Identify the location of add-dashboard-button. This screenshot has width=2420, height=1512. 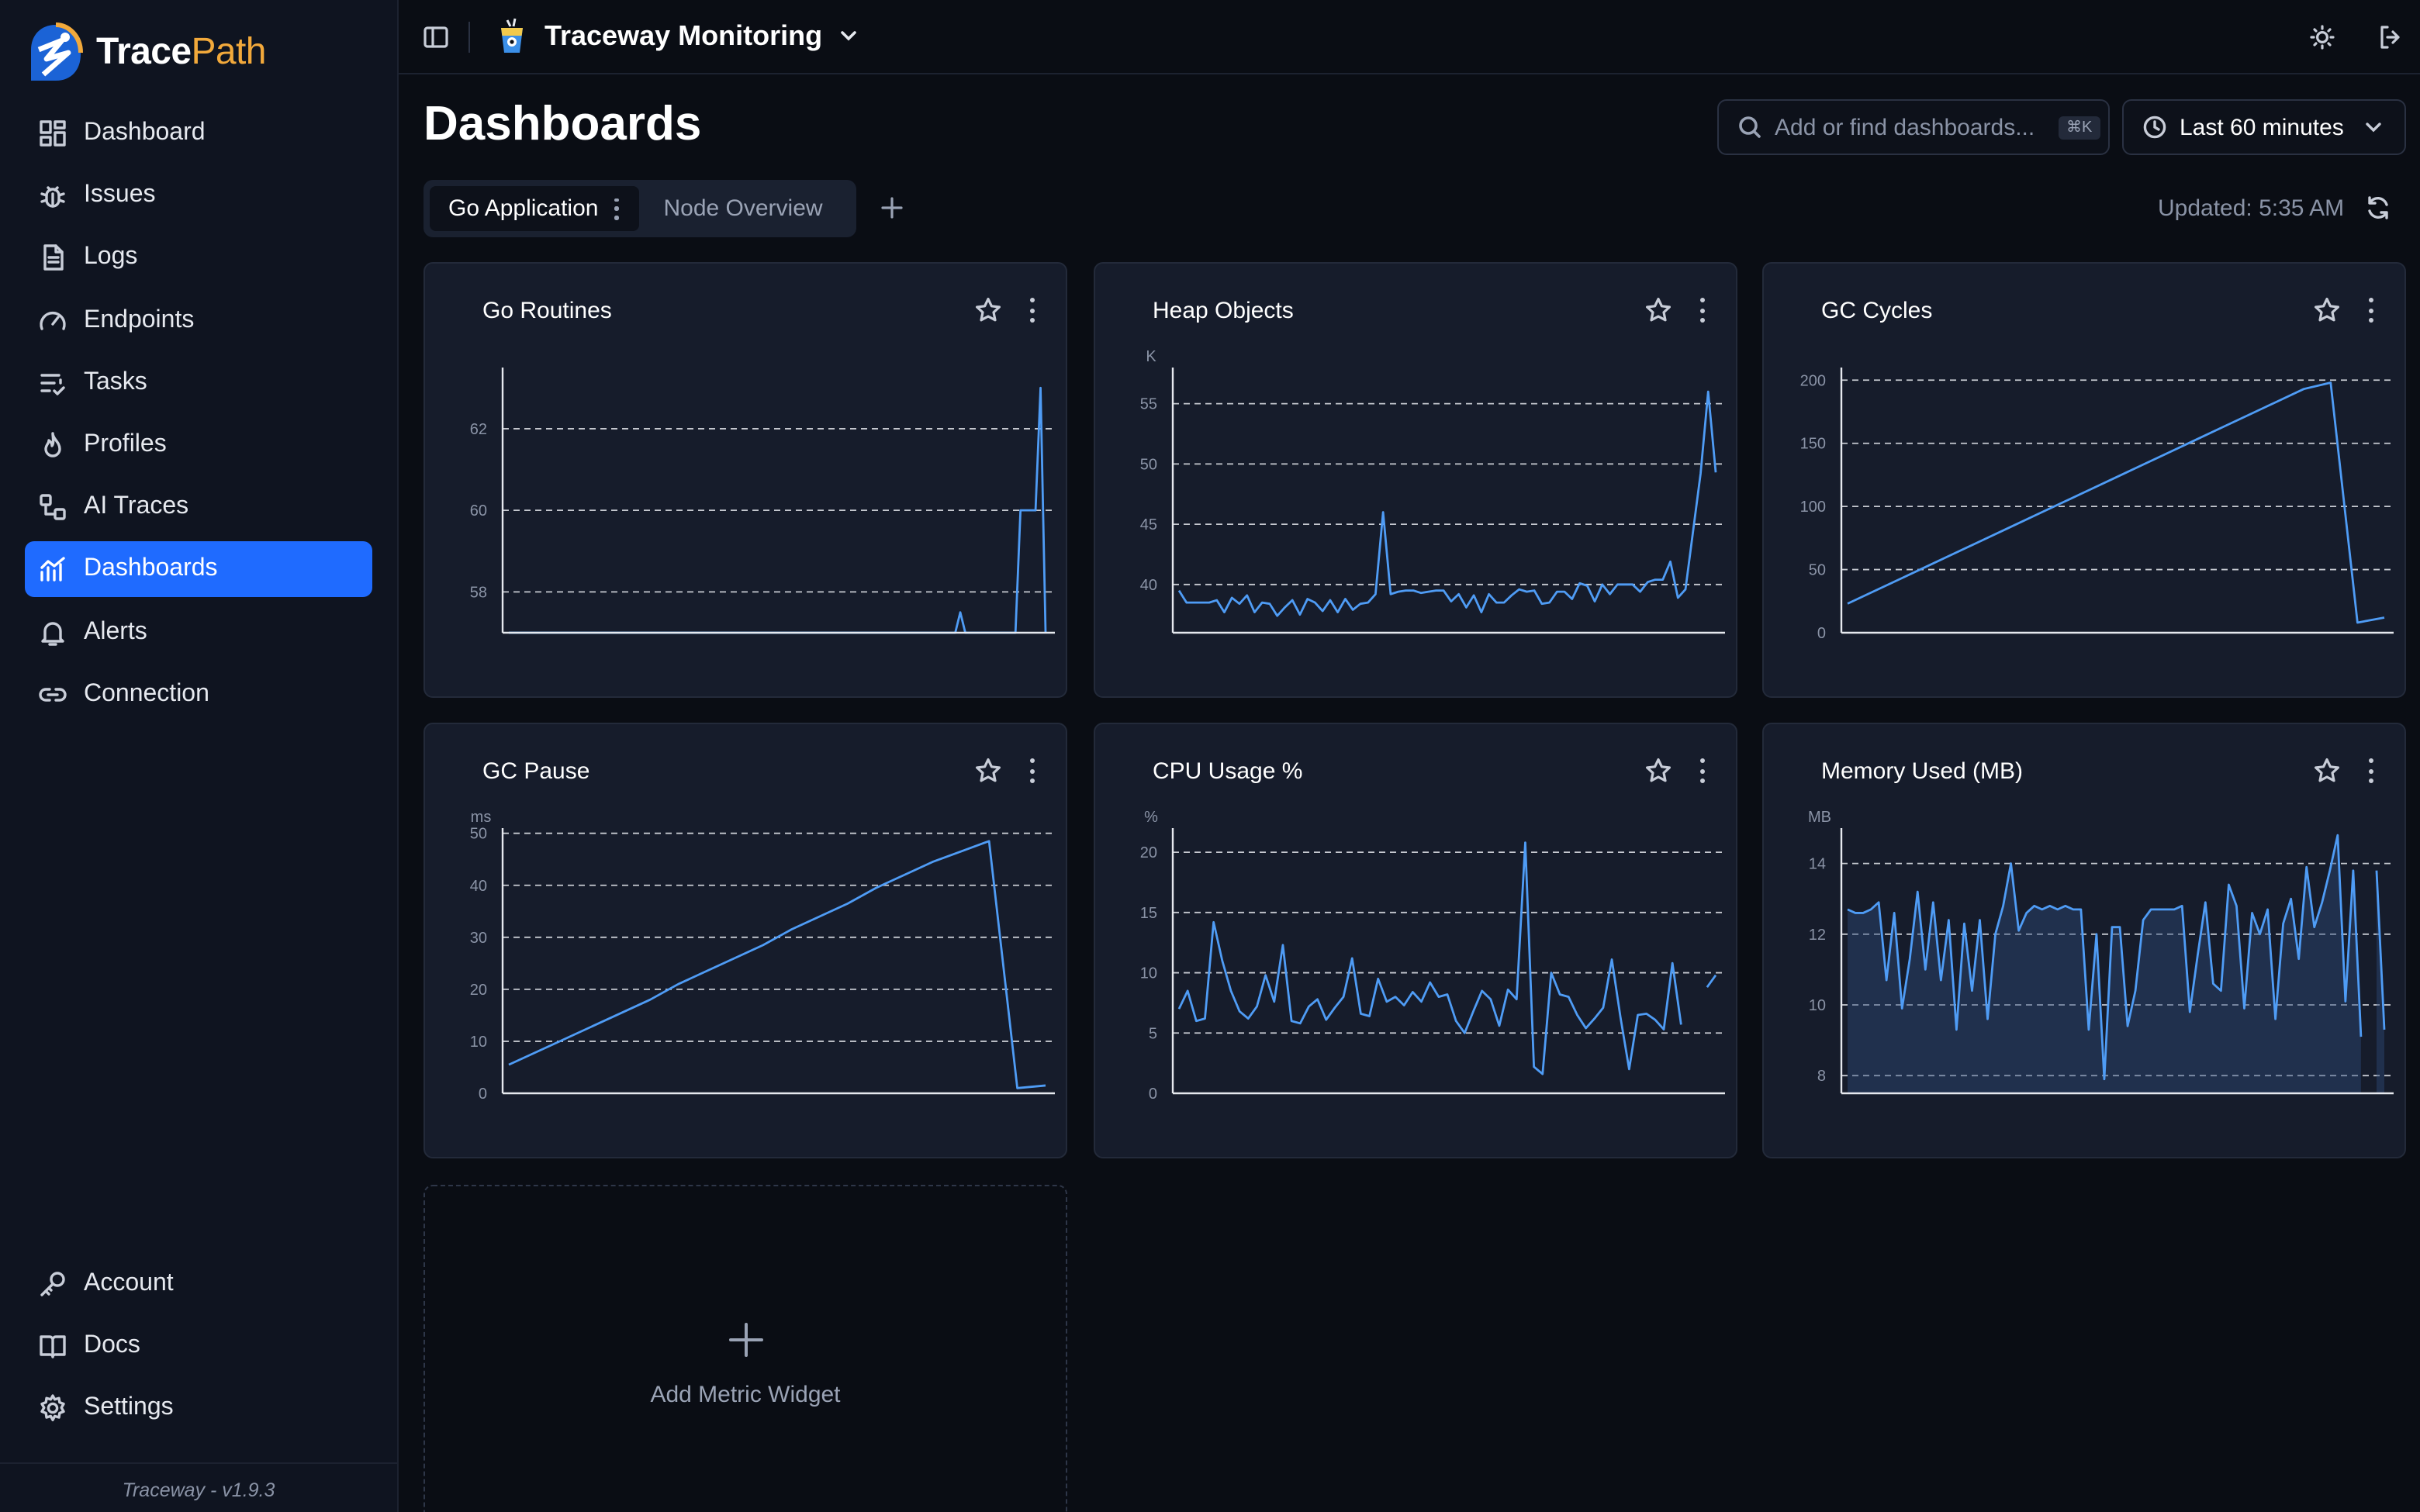
(892, 208).